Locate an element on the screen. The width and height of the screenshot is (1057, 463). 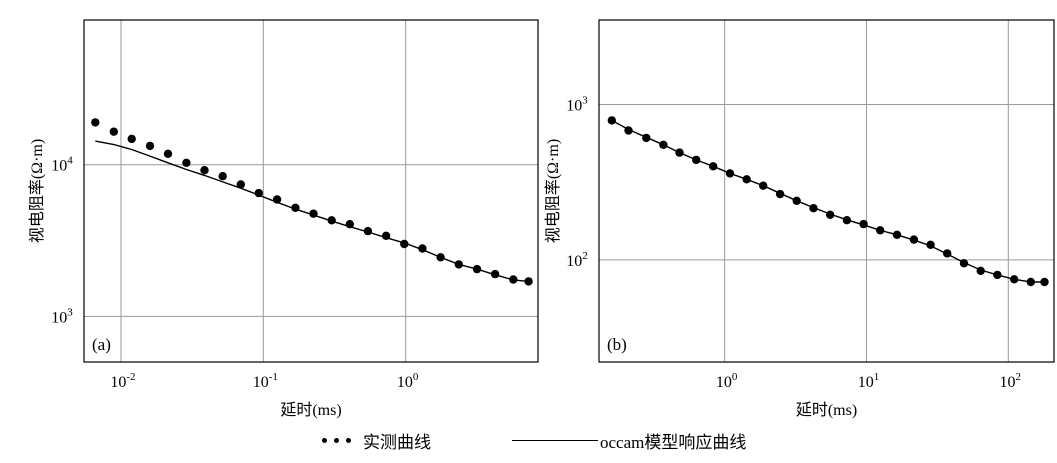
legend: 实测曲线 occam模型响应曲线 is located at coordinates (528, 443).